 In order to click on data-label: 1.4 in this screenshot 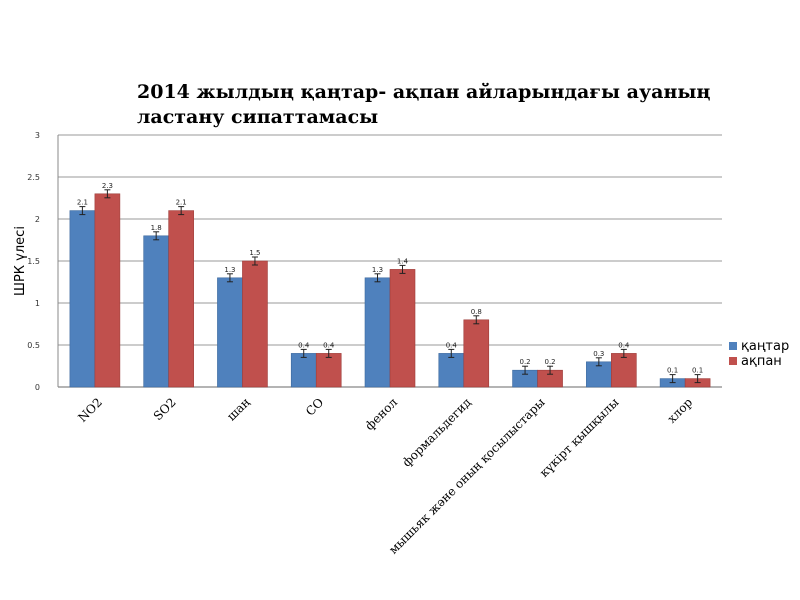, I will do `click(403, 261)`.